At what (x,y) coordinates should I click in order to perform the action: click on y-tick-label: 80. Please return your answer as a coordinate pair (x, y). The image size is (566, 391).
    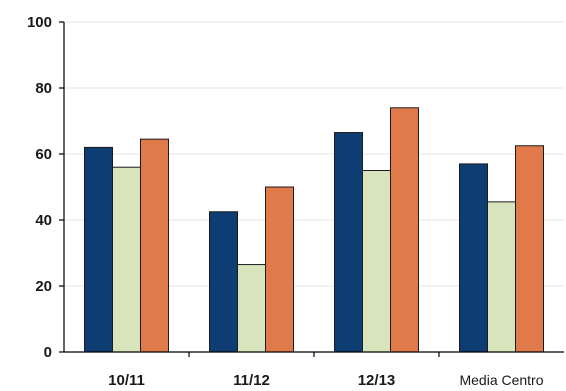
    Looking at the image, I should click on (43, 88).